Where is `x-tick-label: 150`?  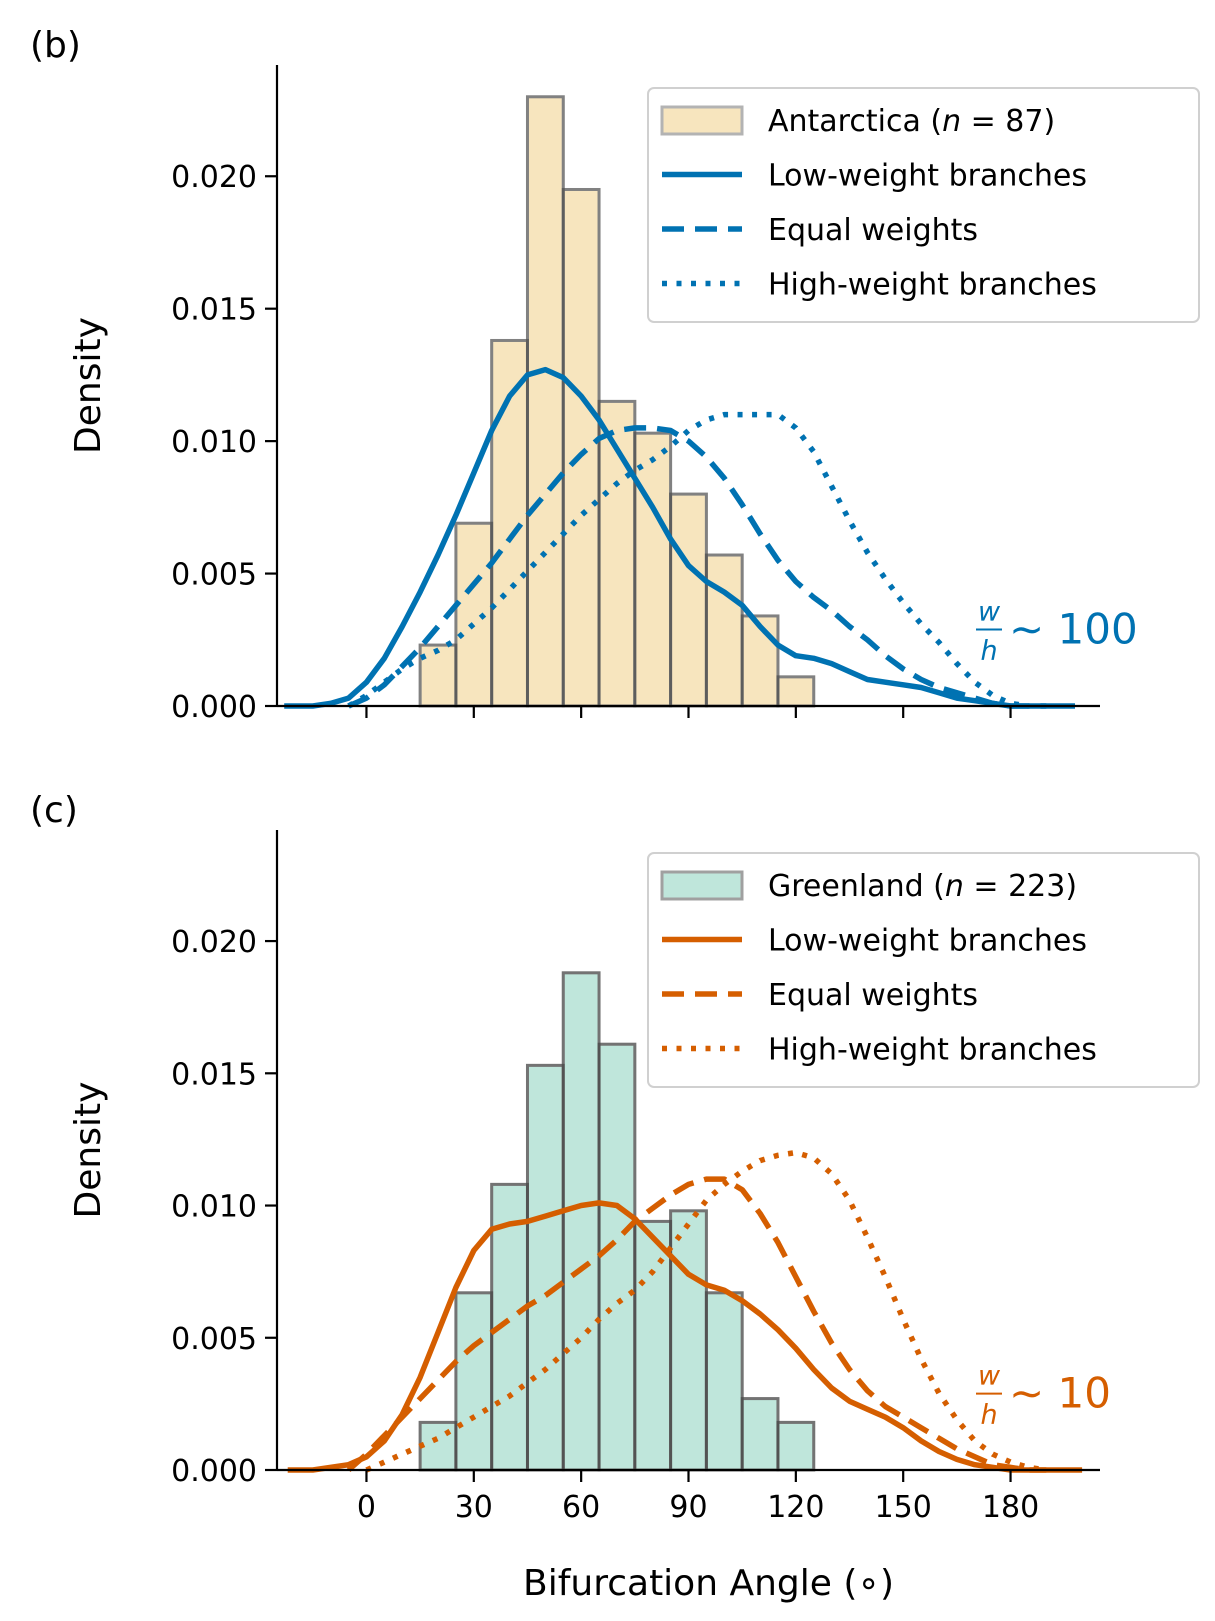 x-tick-label: 150 is located at coordinates (903, 1507).